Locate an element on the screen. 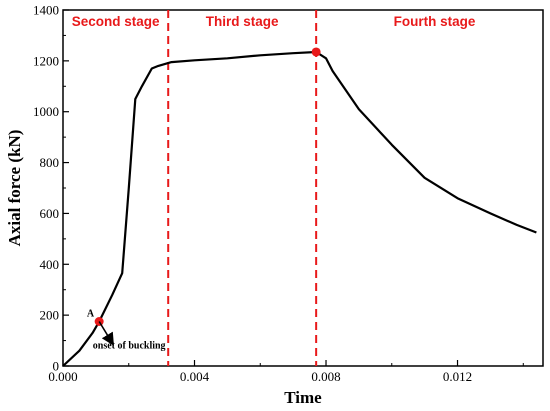 Image resolution: width=550 pixels, height=411 pixels. x-tick-label: 0.004 is located at coordinates (195, 376).